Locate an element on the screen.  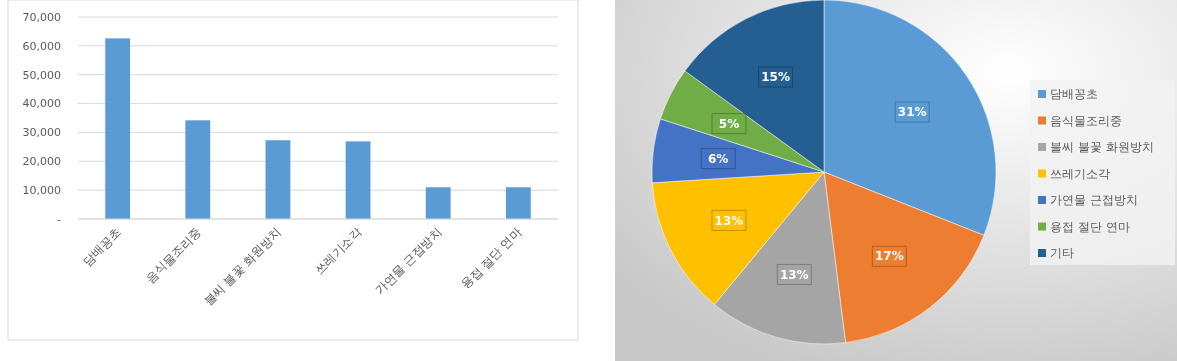
y-tick-label: 20,000 is located at coordinates (41, 162).